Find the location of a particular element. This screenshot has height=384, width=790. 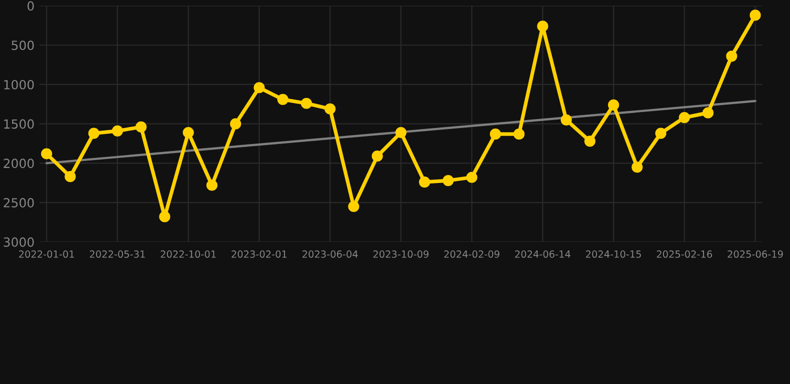

y-tick-label: 2000 is located at coordinates (19, 163).